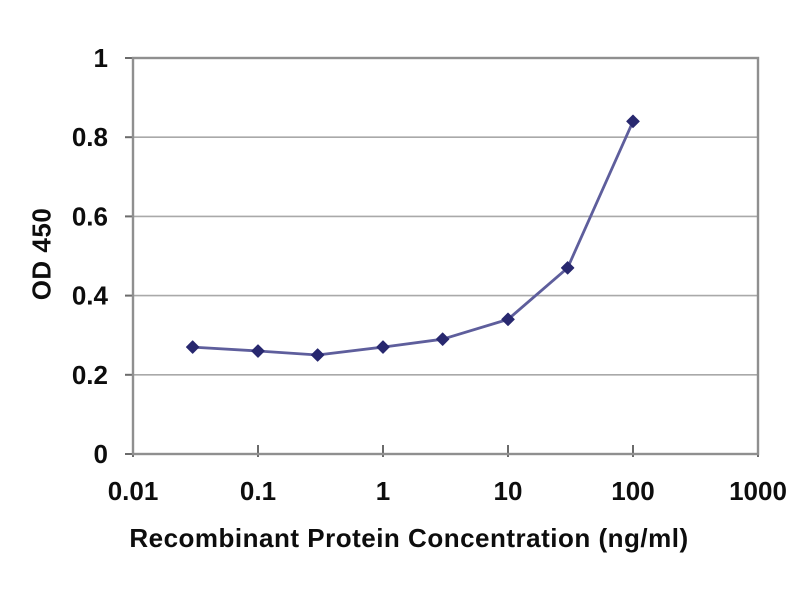 The width and height of the screenshot is (800, 600). Describe the element at coordinates (41, 254) in the screenshot. I see `y-axis-title: OD 450` at that location.